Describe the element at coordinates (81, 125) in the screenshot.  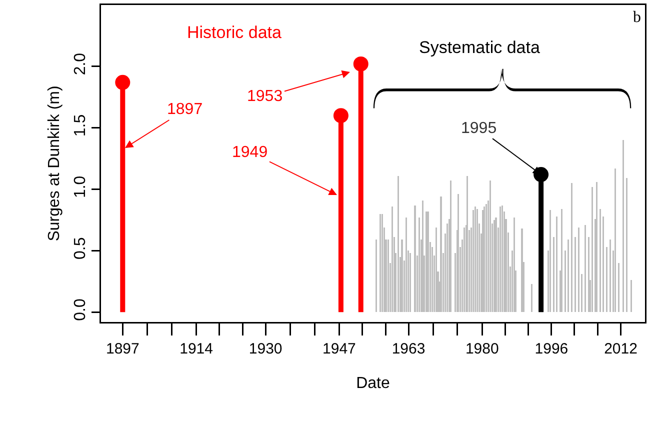
I see `y-tick-label: 1.5` at that location.